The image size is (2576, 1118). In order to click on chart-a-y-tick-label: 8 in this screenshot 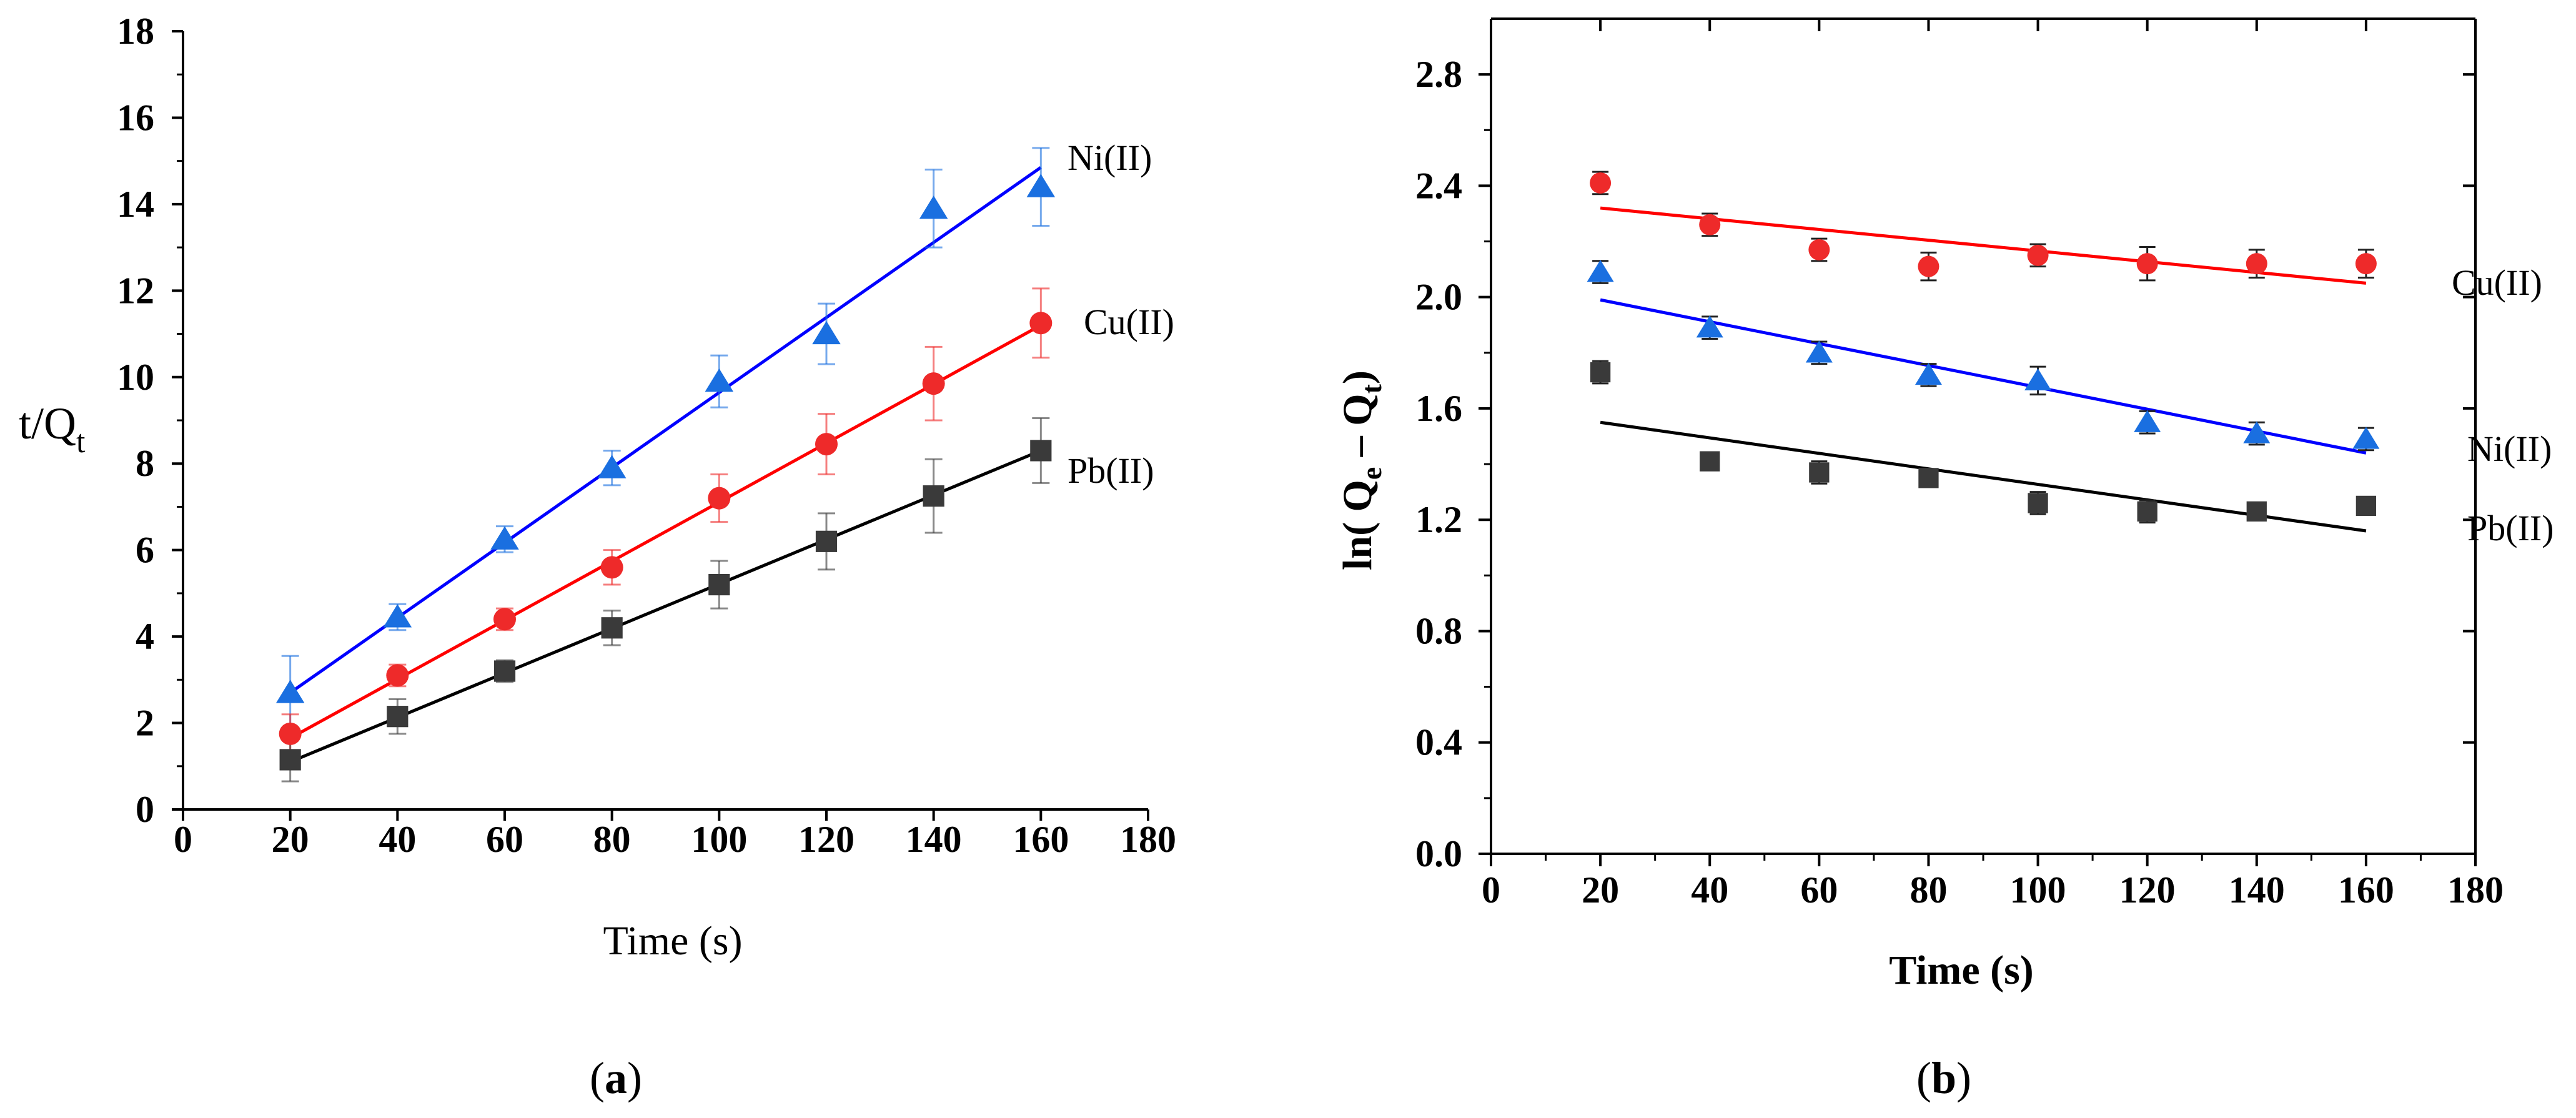, I will do `click(145, 463)`.